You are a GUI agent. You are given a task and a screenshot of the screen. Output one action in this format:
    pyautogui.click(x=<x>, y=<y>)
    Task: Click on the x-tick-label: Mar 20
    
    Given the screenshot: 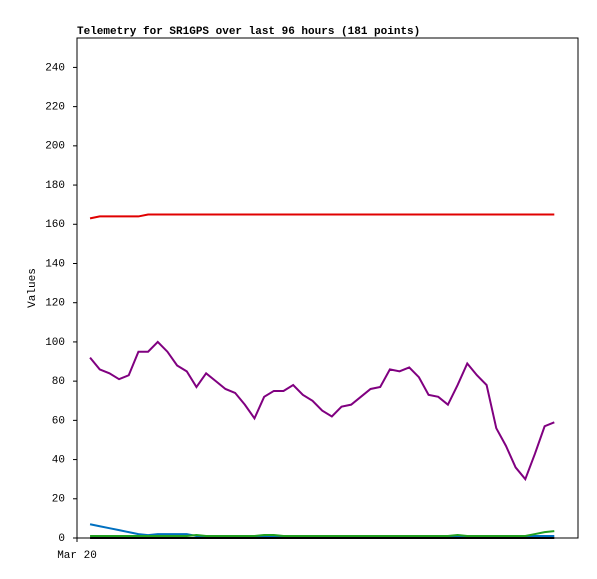 What is the action you would take?
    pyautogui.click(x=77, y=556)
    